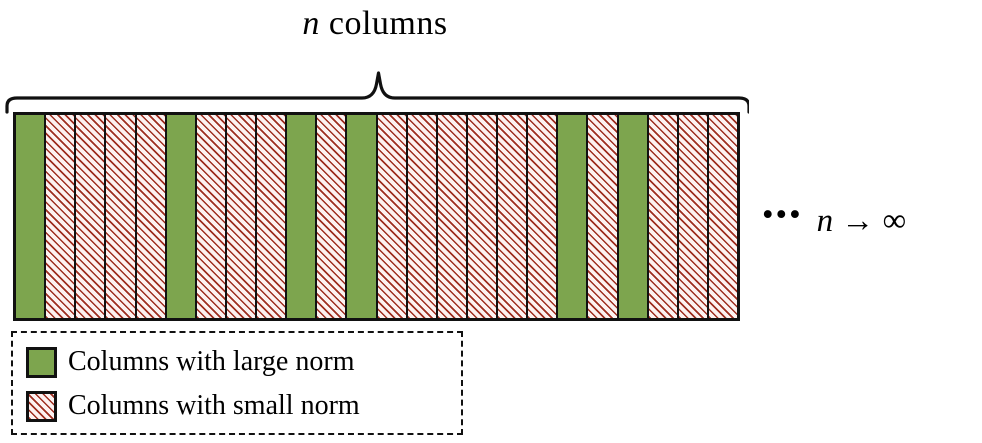  I want to click on limit-annotation: ••• n → ∞, so click(872, 221).